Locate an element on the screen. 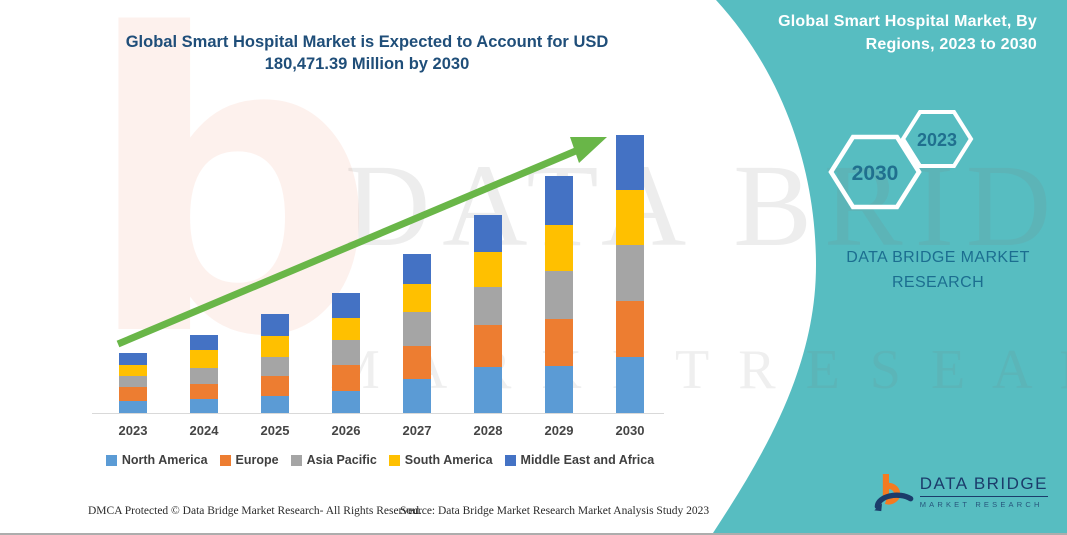  x-axis-label-2024: 2024 is located at coordinates (204, 430).